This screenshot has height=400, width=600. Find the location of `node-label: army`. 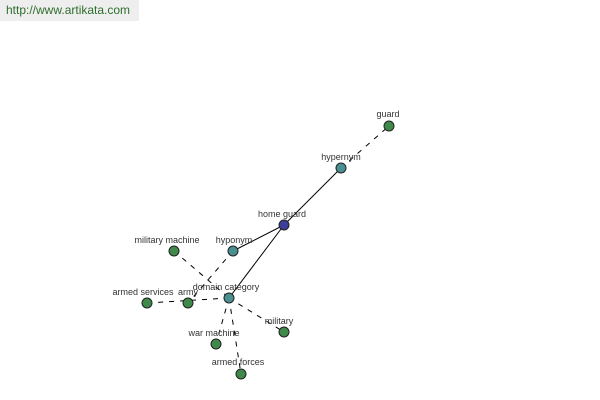

node-label: army is located at coordinates (188, 292).